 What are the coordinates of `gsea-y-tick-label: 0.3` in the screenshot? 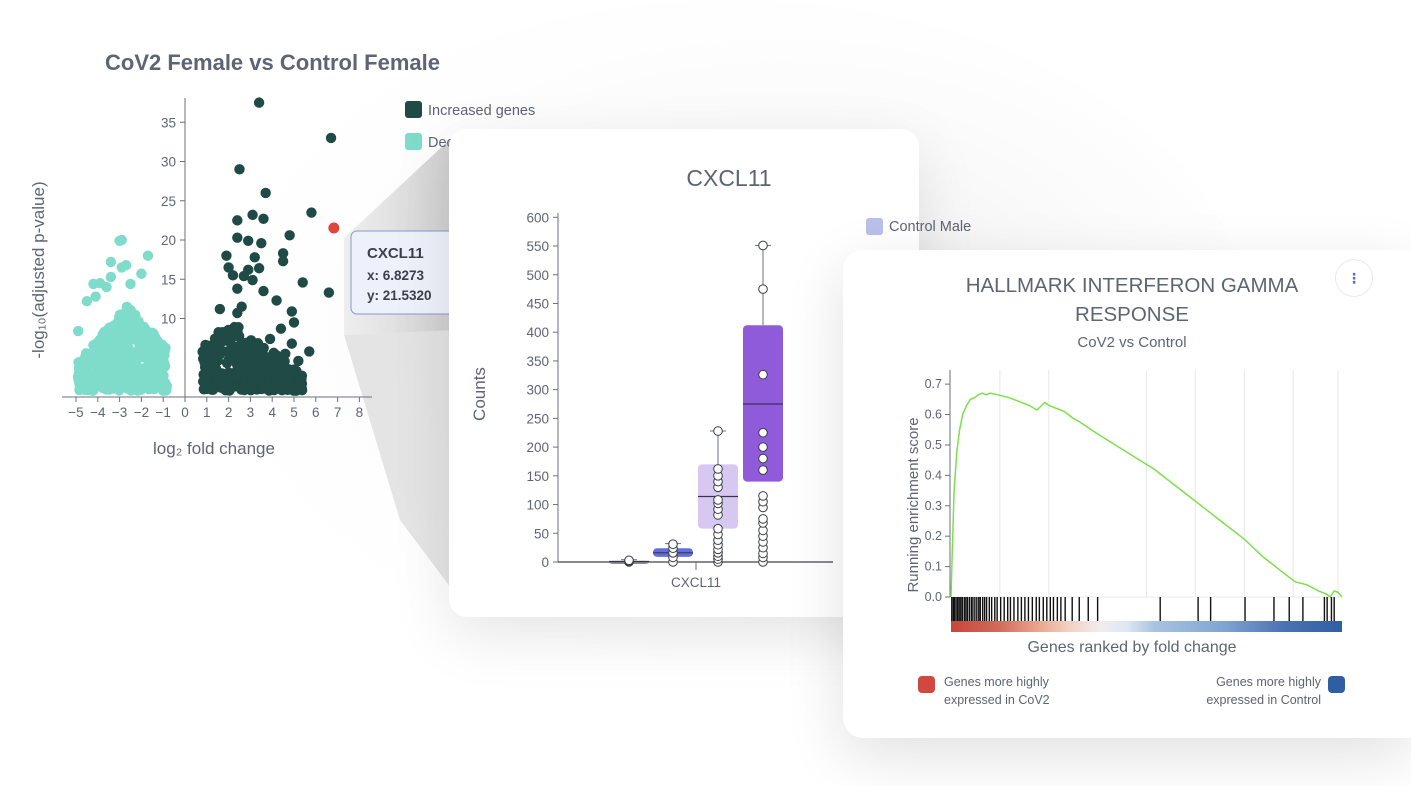 It's located at (933, 506).